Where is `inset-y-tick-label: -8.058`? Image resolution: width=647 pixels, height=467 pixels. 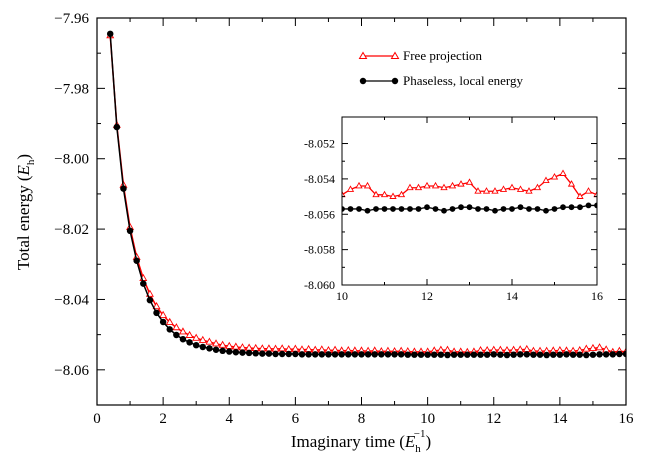
inset-y-tick-label: -8.058 is located at coordinates (319, 250).